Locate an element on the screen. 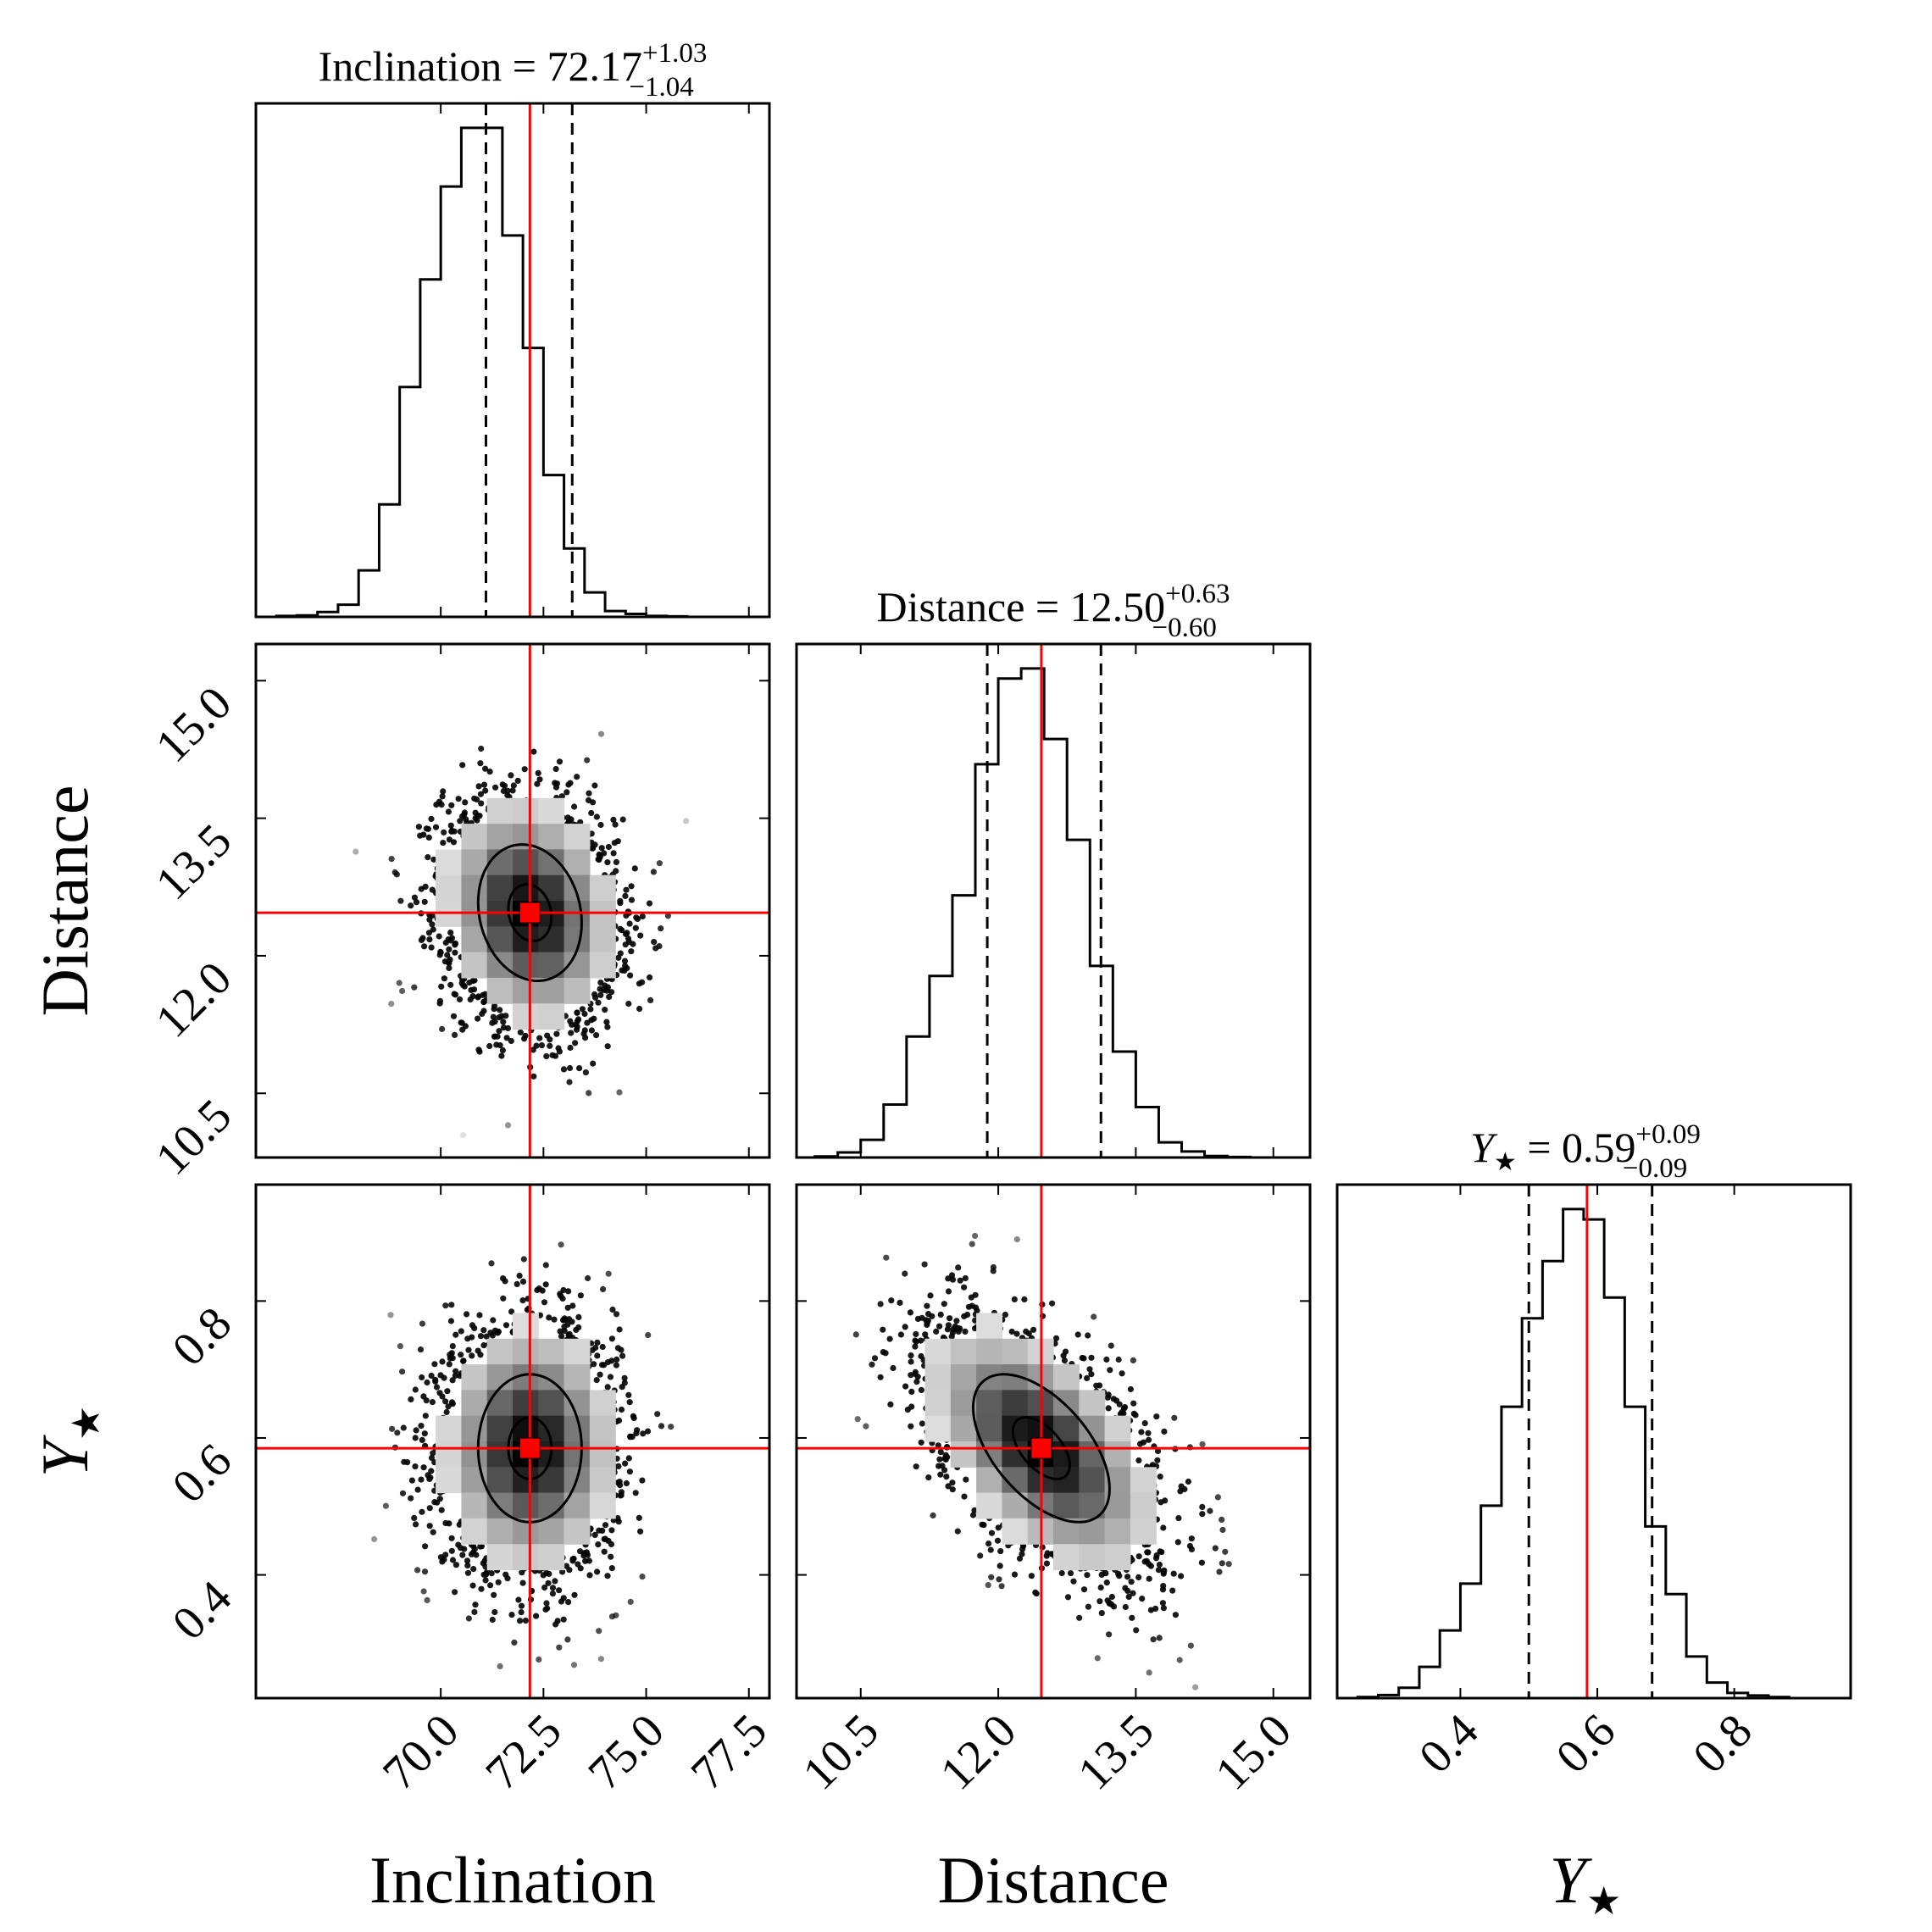 This screenshot has width=1932, height=1932. title-ystar-sub: ★ is located at coordinates (1505, 1162).